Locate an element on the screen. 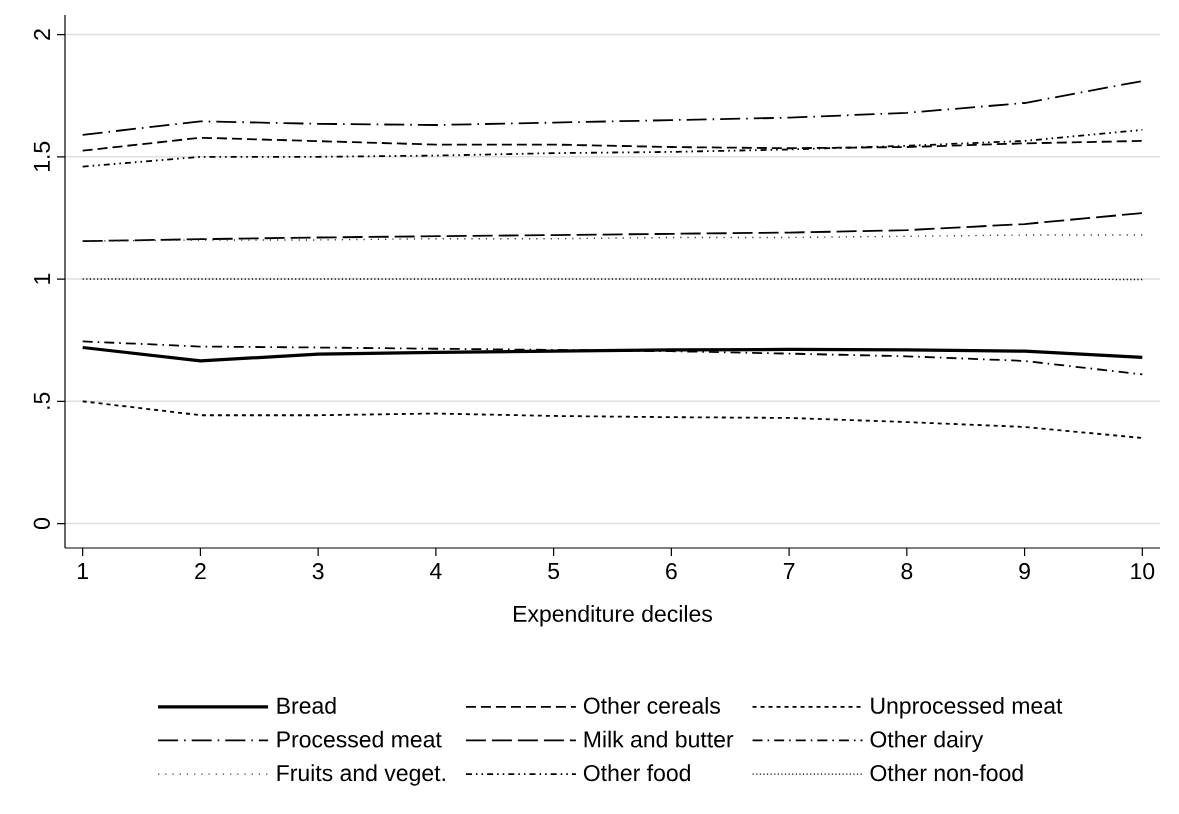 The width and height of the screenshot is (1179, 814). x-tick-label: 6 is located at coordinates (671, 571).